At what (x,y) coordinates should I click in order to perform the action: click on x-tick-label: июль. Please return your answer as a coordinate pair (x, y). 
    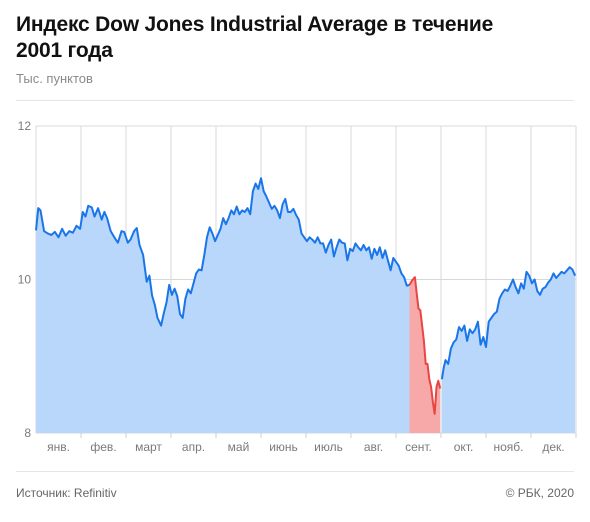
    Looking at the image, I should click on (328, 447).